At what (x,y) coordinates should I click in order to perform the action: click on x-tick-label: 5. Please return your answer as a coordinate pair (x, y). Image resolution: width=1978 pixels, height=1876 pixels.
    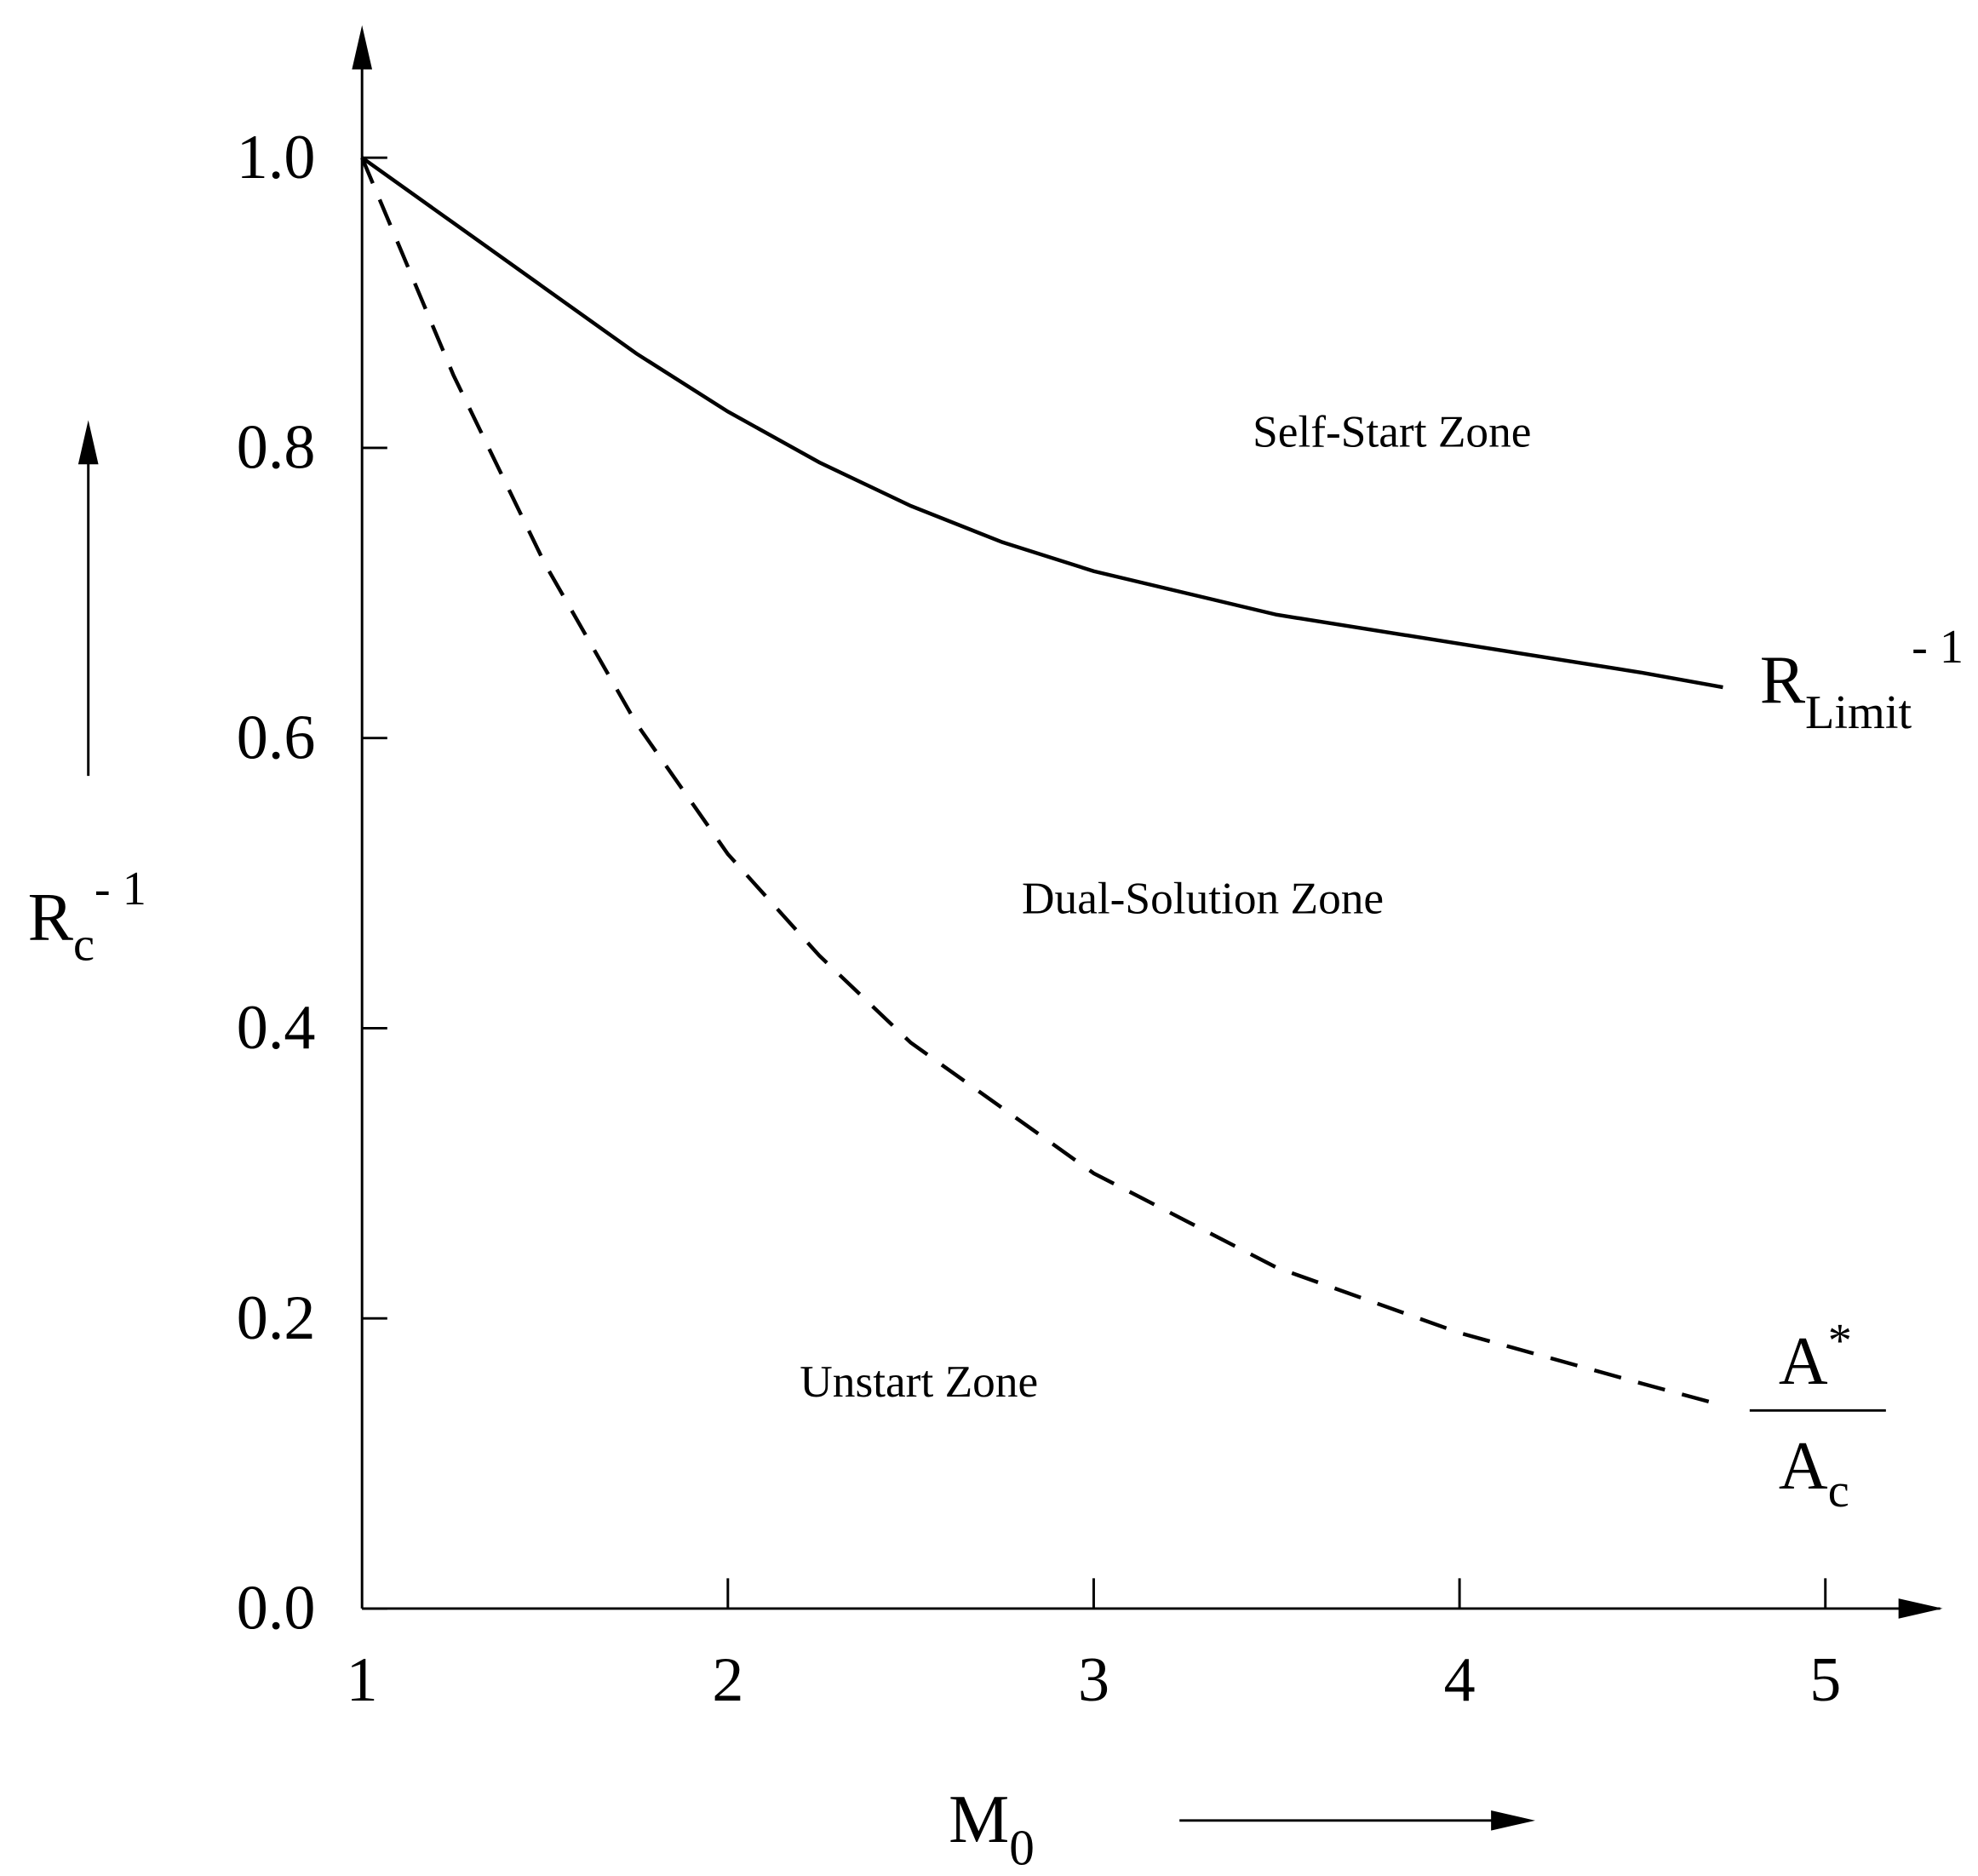
    Looking at the image, I should click on (1825, 1680).